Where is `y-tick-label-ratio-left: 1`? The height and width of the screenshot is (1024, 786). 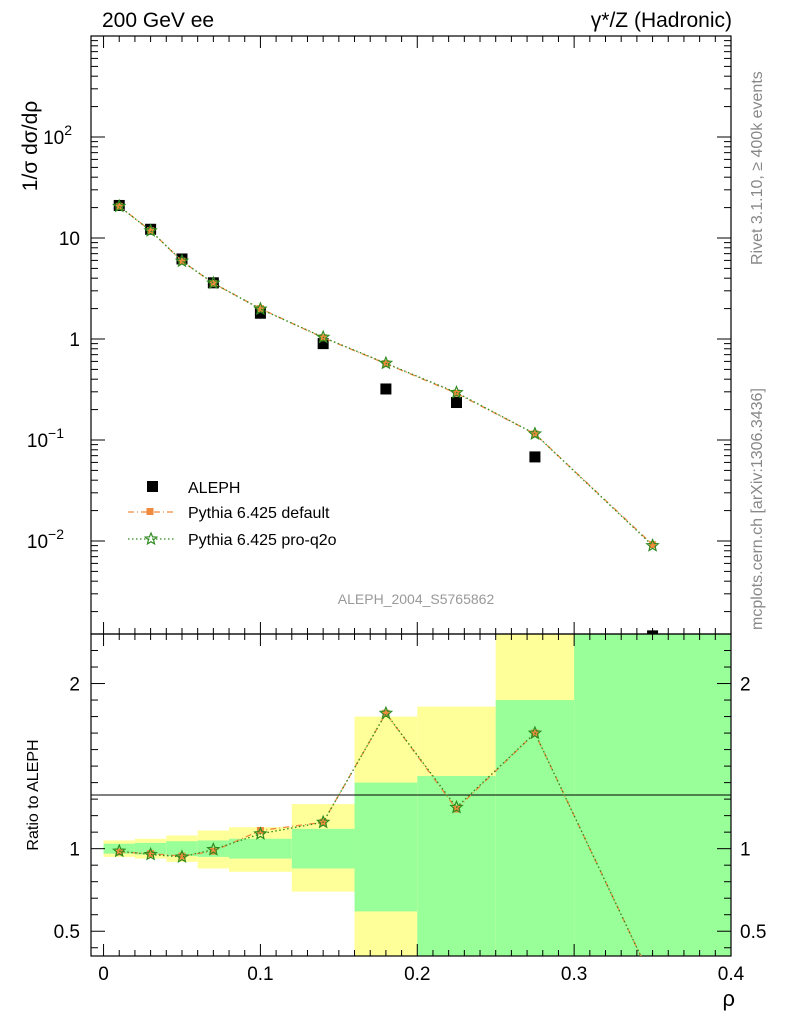
y-tick-label-ratio-left: 1 is located at coordinates (74, 850).